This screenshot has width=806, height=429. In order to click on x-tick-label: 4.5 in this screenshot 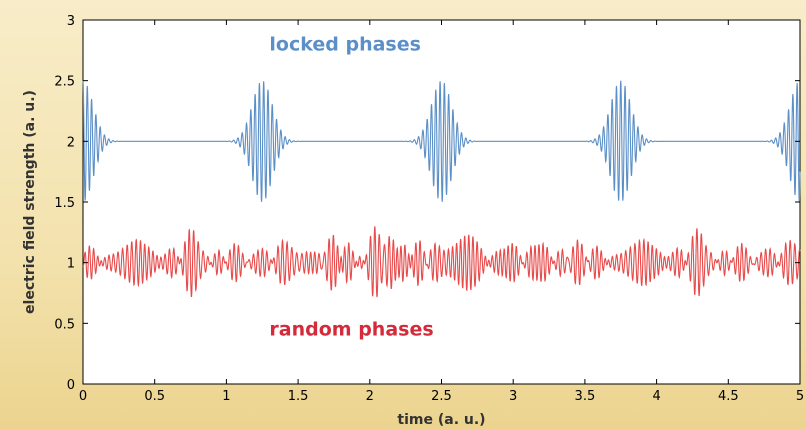, I will do `click(728, 396)`.